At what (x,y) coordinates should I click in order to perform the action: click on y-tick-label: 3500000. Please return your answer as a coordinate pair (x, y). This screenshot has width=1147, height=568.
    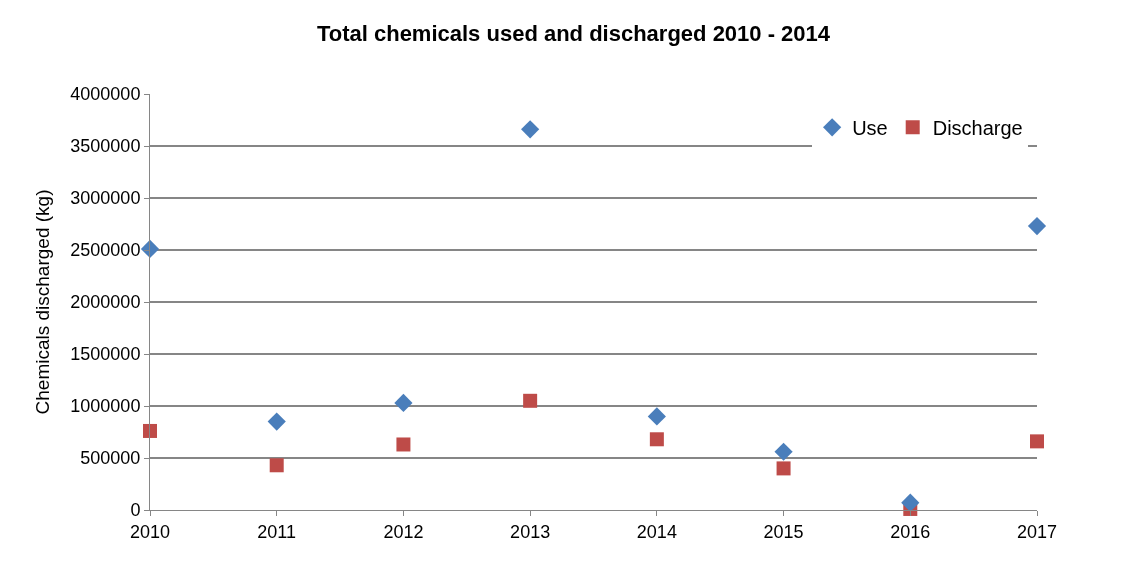
    Looking at the image, I should click on (105, 146).